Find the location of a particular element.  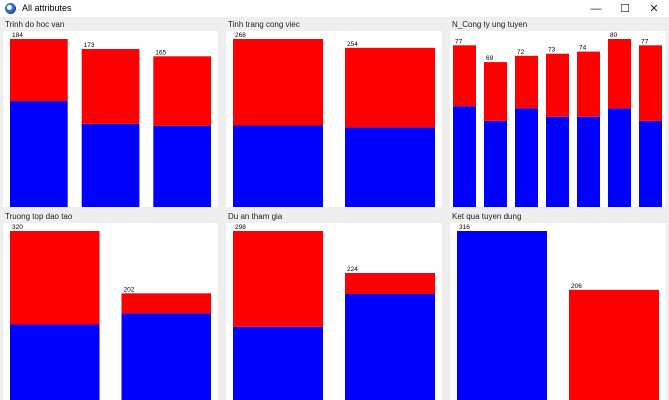

bar-total-label: 202 is located at coordinates (129, 289).